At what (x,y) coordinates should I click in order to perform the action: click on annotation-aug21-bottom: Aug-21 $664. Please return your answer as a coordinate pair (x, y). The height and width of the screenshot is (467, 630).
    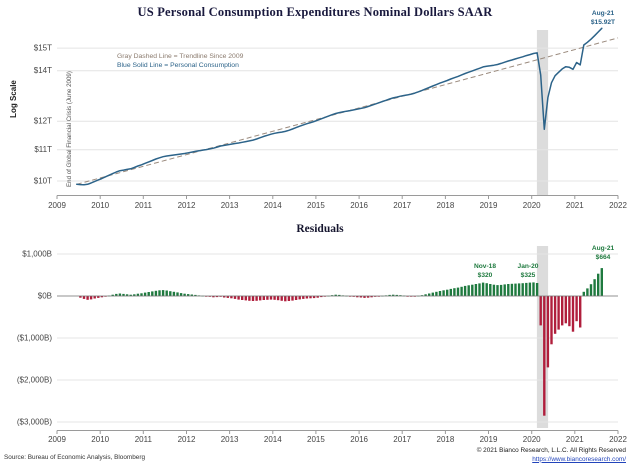
    Looking at the image, I should click on (603, 253).